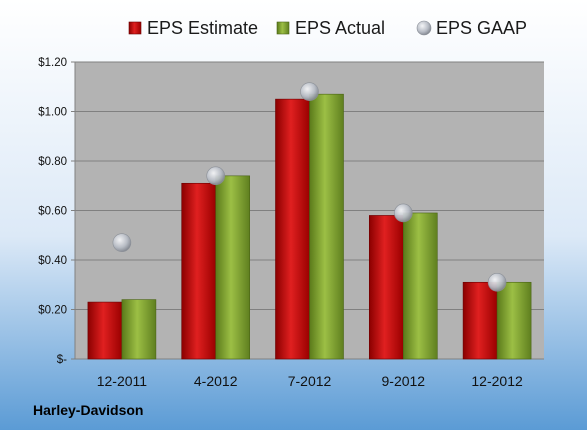 Image resolution: width=587 pixels, height=430 pixels. What do you see at coordinates (310, 381) in the screenshot?
I see `x-tick-label: 7-2012` at bounding box center [310, 381].